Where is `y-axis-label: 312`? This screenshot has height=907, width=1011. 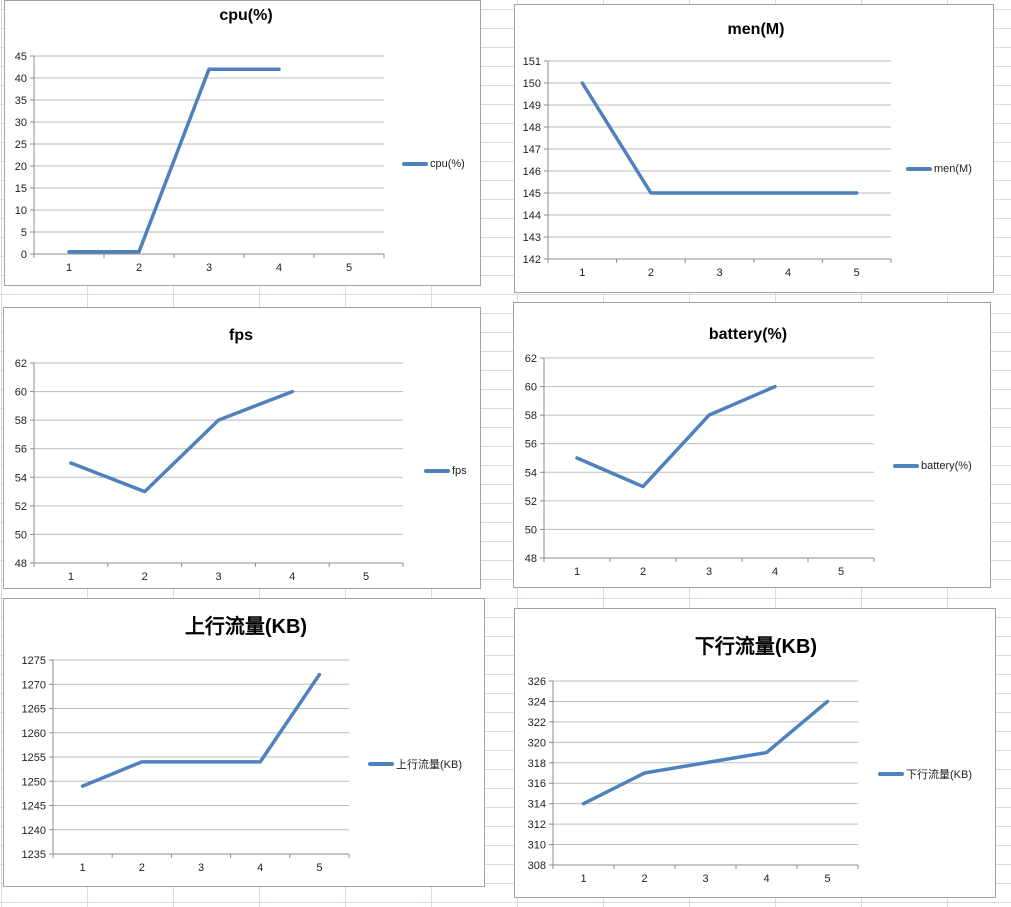 y-axis-label: 312 is located at coordinates (537, 825).